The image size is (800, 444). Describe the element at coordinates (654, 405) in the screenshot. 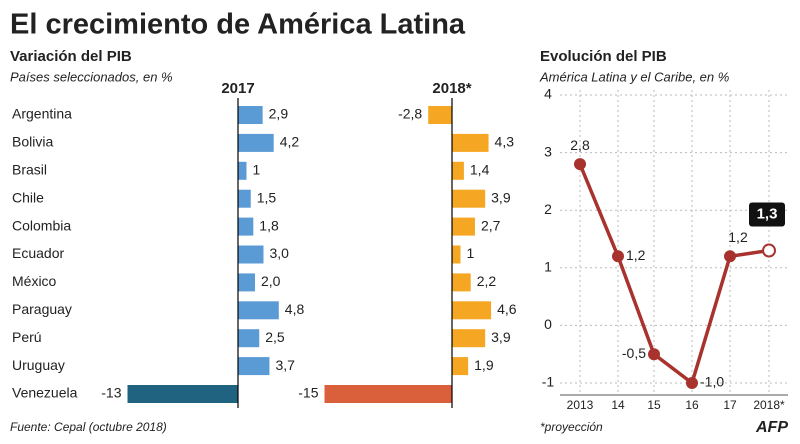

I see `x-tick-label: 15` at that location.